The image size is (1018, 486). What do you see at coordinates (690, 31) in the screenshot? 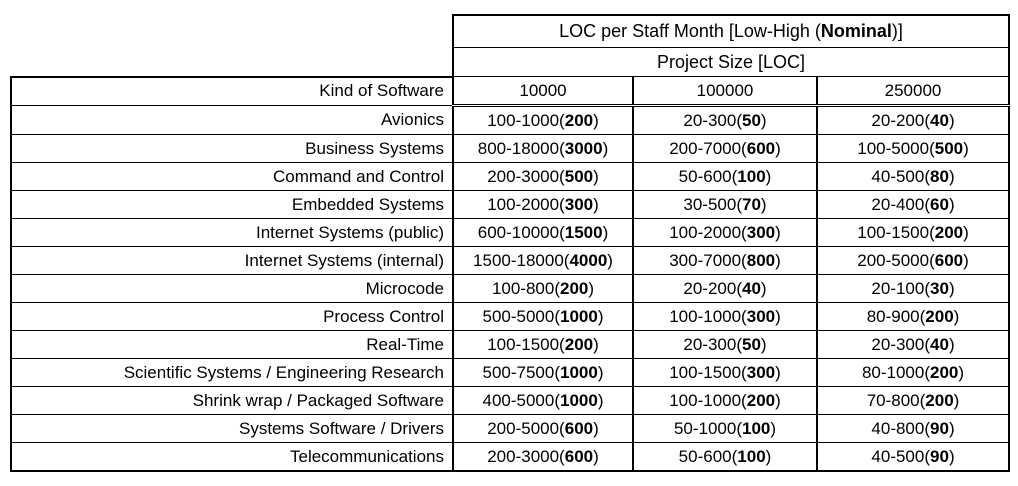
I see `title-text: LOC per Staff Month [Low-High (` at bounding box center [690, 31].